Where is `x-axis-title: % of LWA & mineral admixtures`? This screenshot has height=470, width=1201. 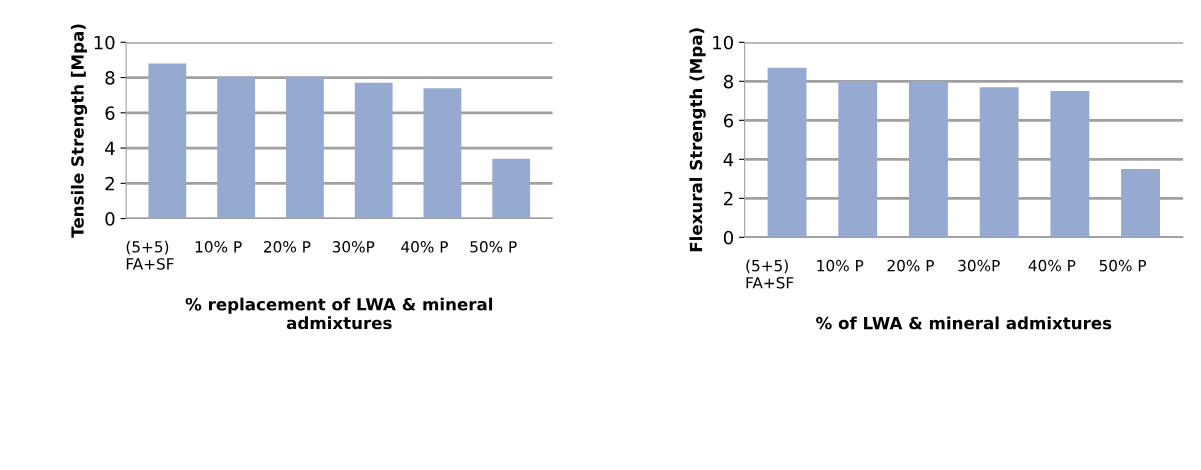
x-axis-title: % of LWA & mineral admixtures is located at coordinates (964, 323).